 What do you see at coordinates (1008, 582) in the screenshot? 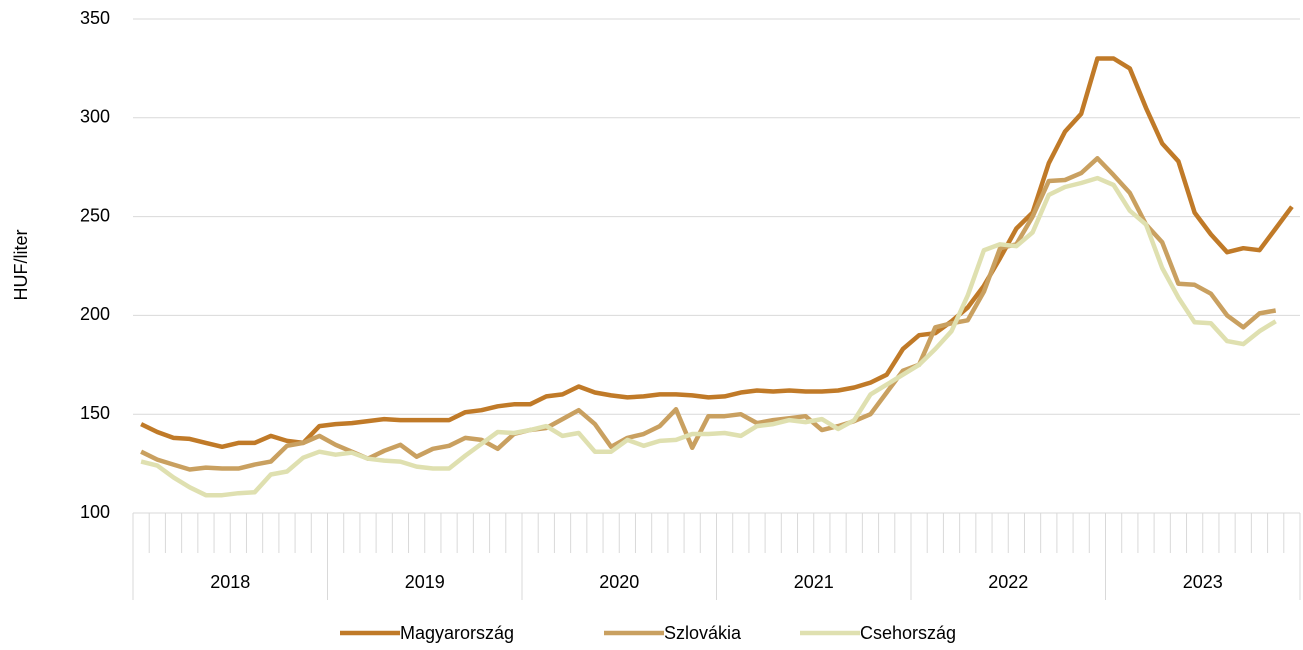
I see `x-tick-label: 2022` at bounding box center [1008, 582].